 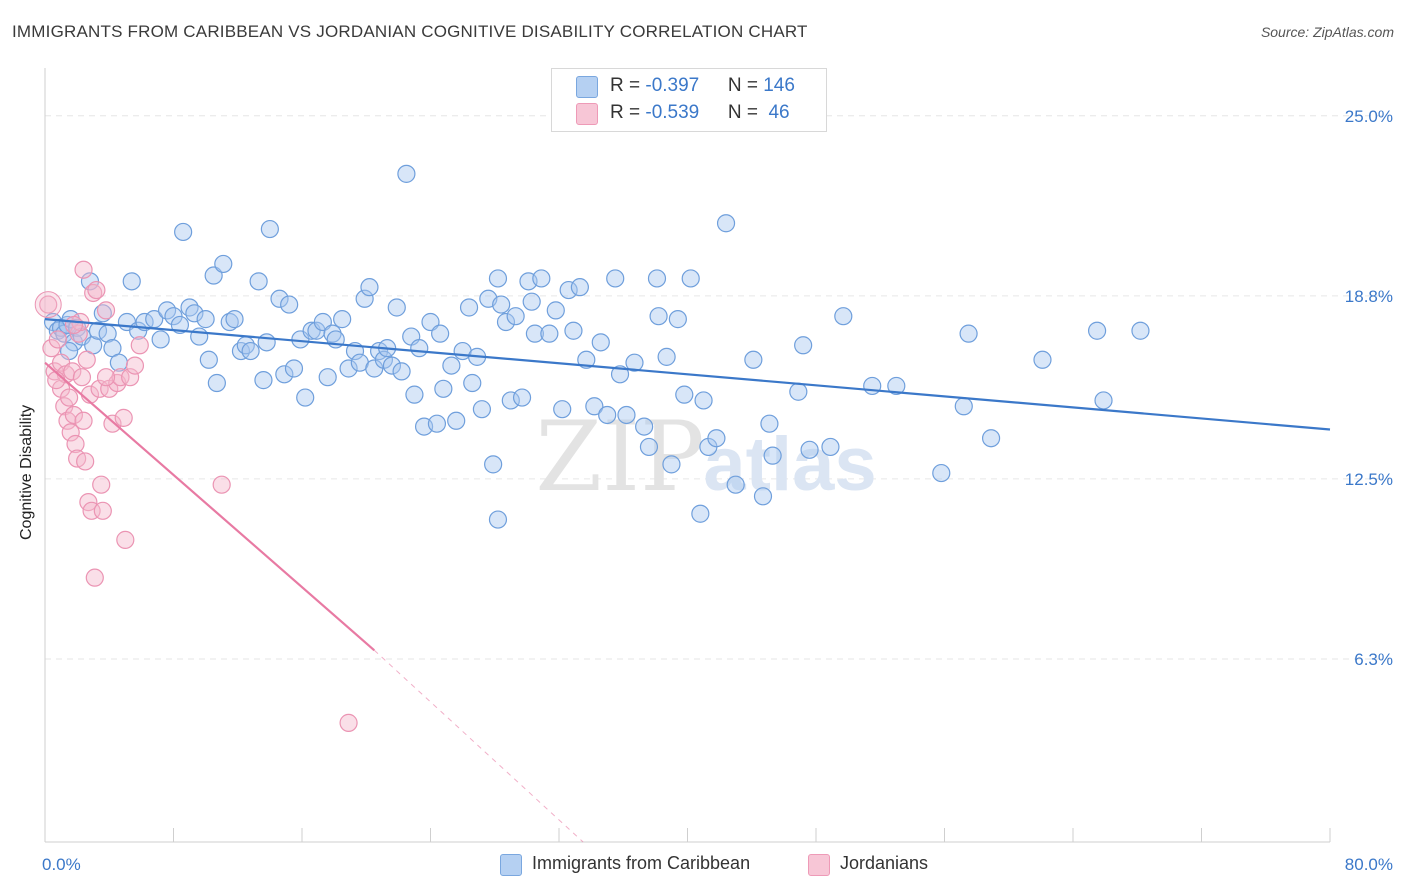 I want to click on r-label: R =, so click(x=628, y=85).